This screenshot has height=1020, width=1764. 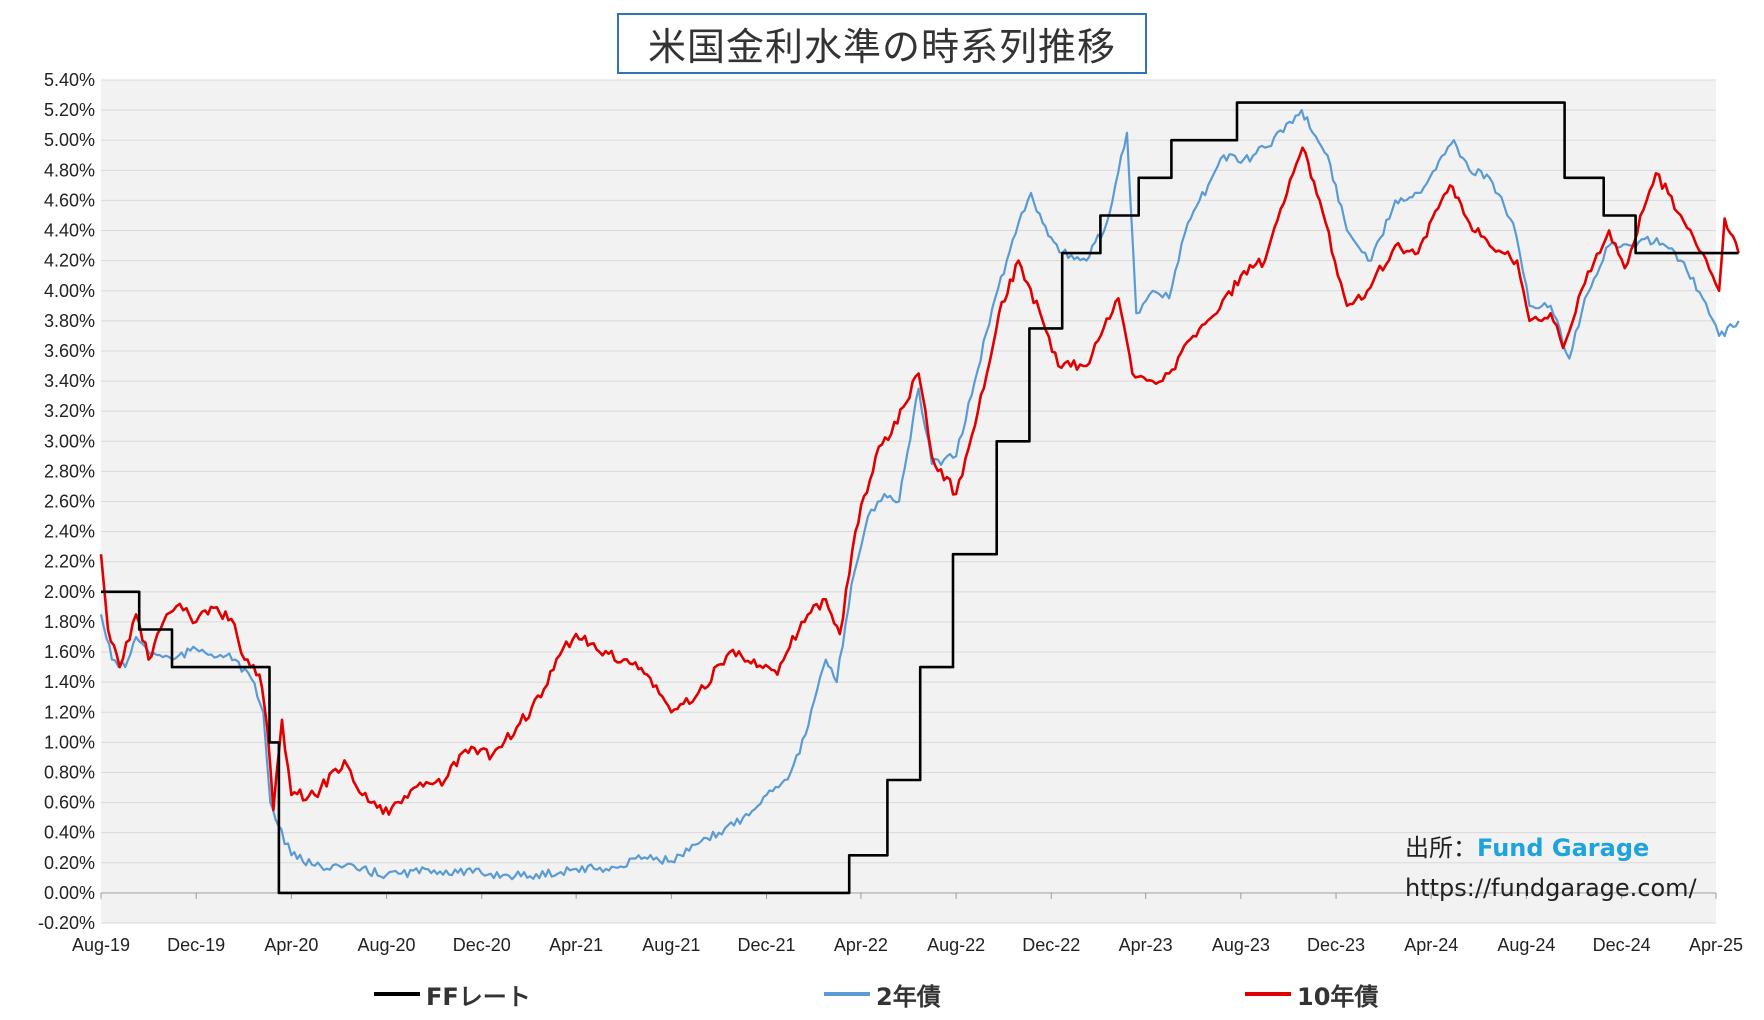 I want to click on y-tick-label: 0.40%, so click(x=69, y=833).